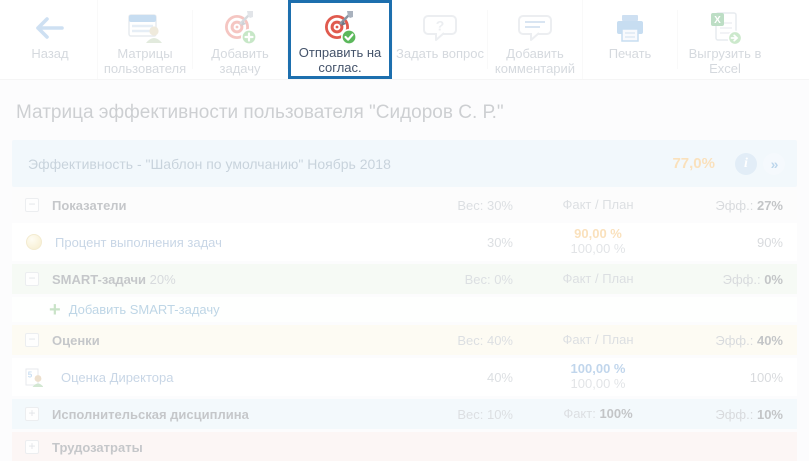 The height and width of the screenshot is (461, 809). I want to click on efficiency-cell: Эфф.: 0%, so click(752, 279).